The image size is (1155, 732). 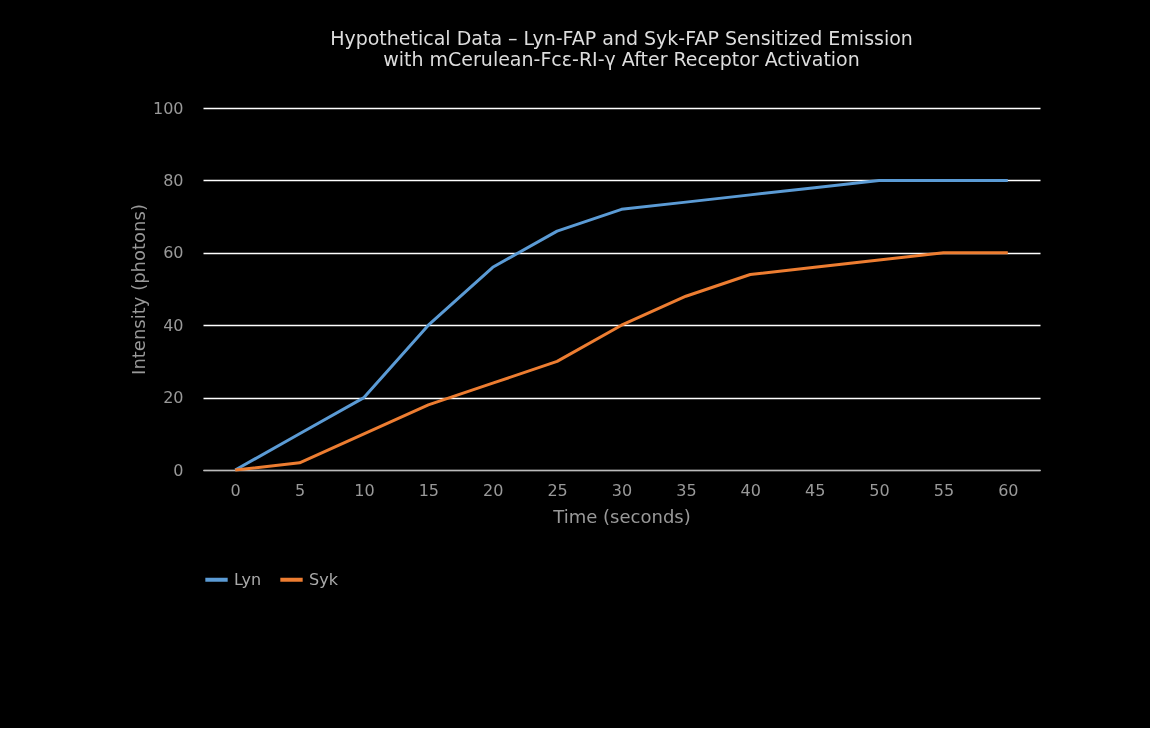 I want to click on y-tick-label: 20, so click(x=173, y=398).